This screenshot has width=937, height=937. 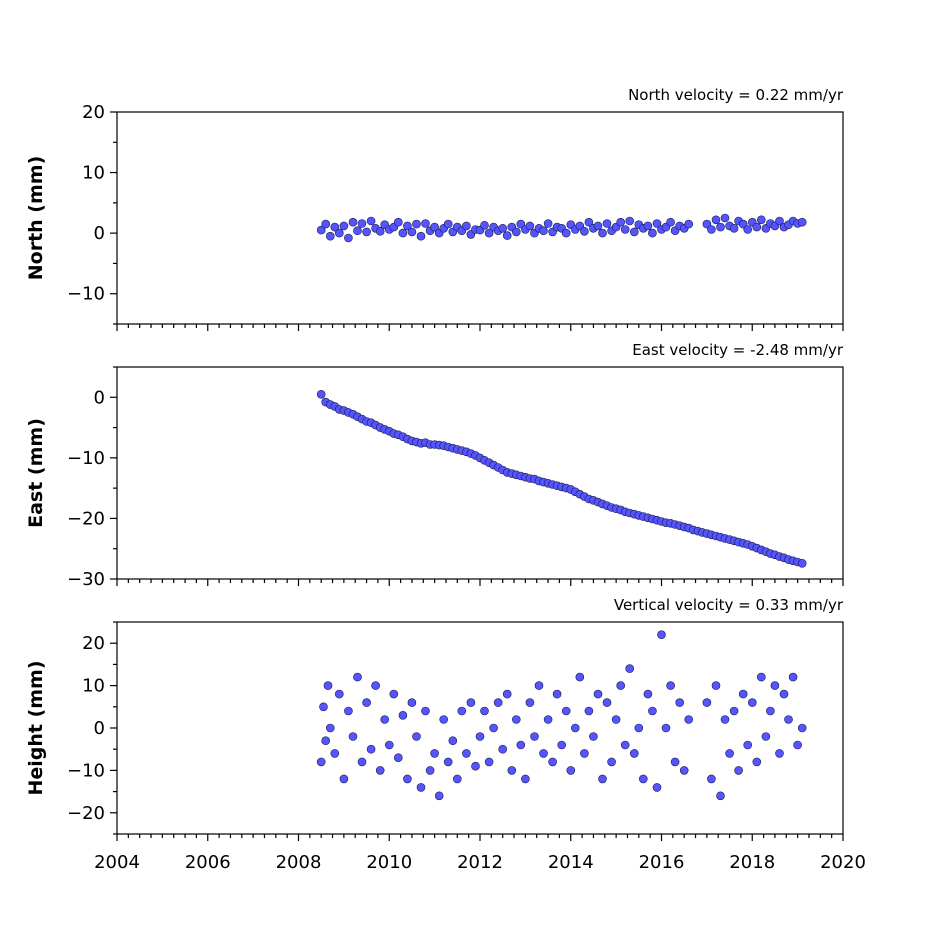 What do you see at coordinates (93, 643) in the screenshot?
I see `y-tick-label: 20` at bounding box center [93, 643].